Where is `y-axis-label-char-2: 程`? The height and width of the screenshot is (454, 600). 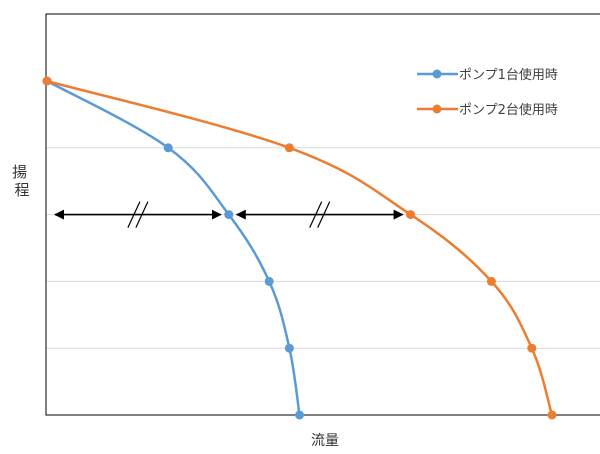
y-axis-label-char-2: 程 is located at coordinates (21, 190).